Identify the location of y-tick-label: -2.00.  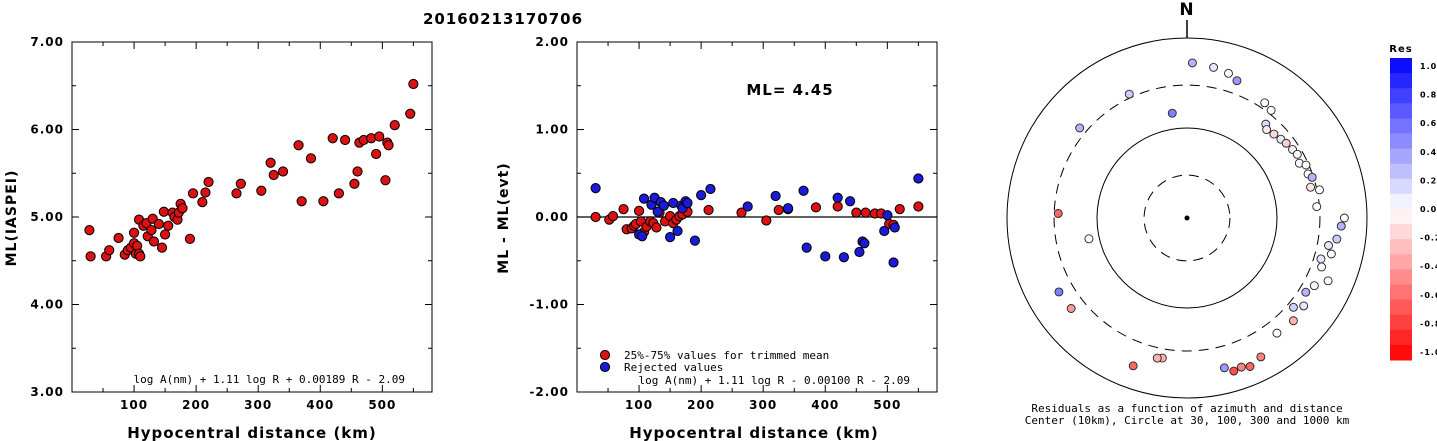
(549, 392).